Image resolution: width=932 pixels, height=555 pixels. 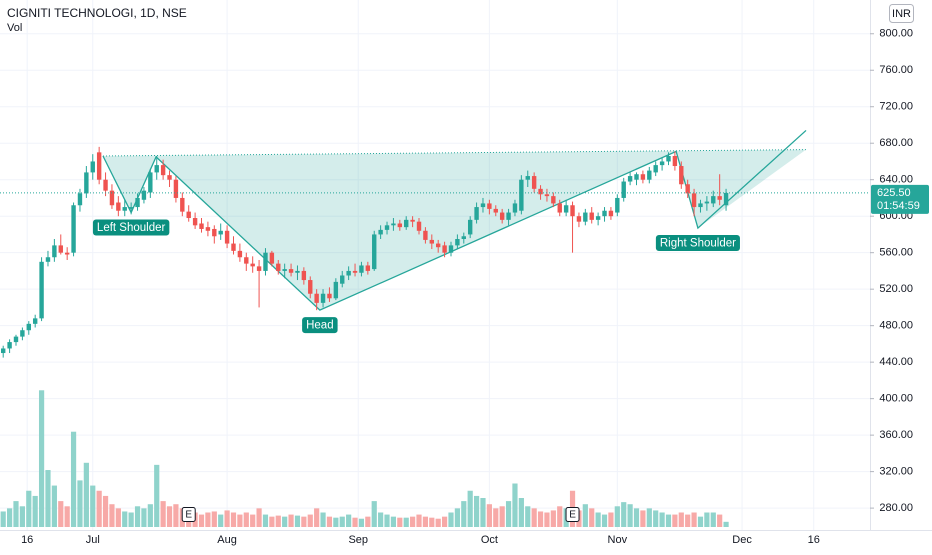 I want to click on last-price: 625.50, so click(x=894, y=193).